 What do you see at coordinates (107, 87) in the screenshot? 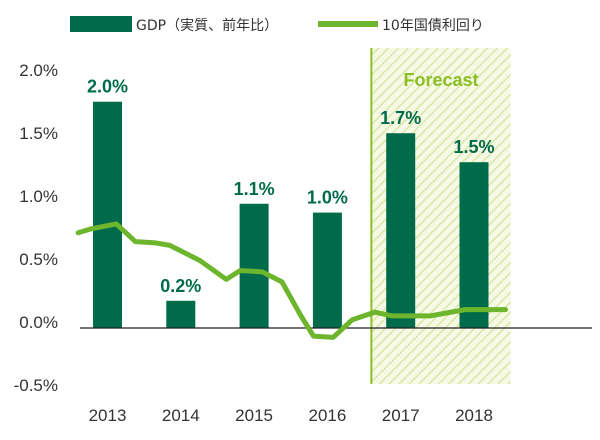
I see `data-label-2013: 2.0%` at bounding box center [107, 87].